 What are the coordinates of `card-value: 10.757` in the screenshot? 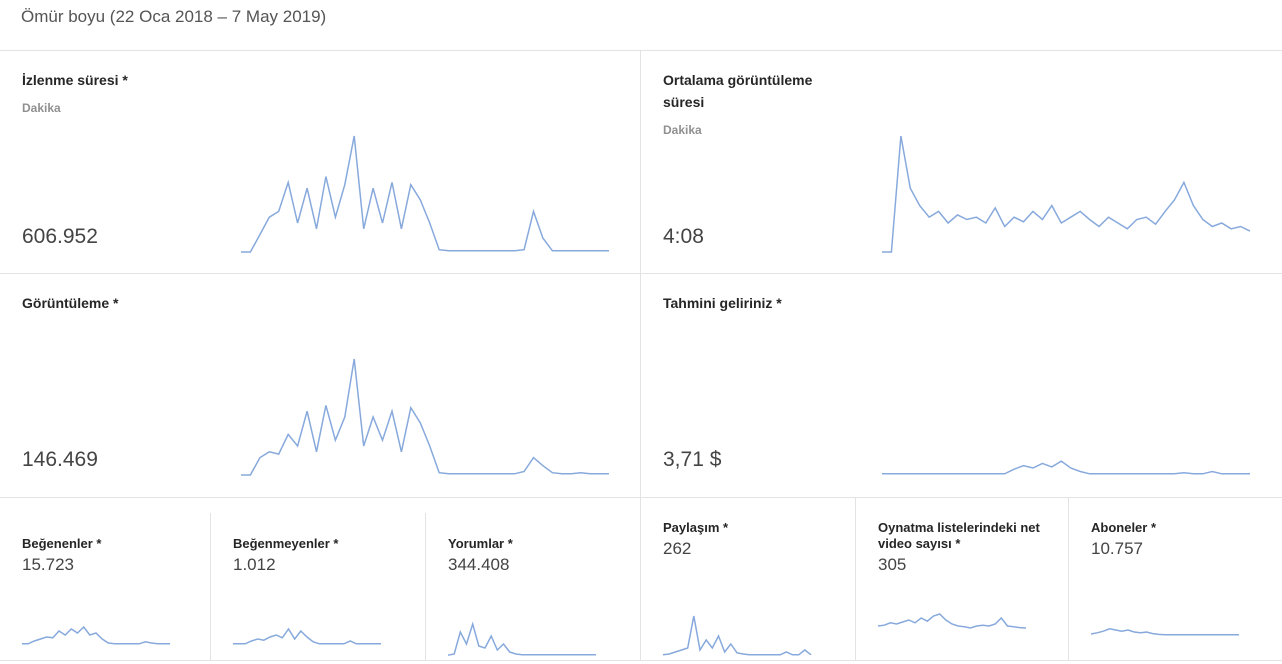 It's located at (1117, 548).